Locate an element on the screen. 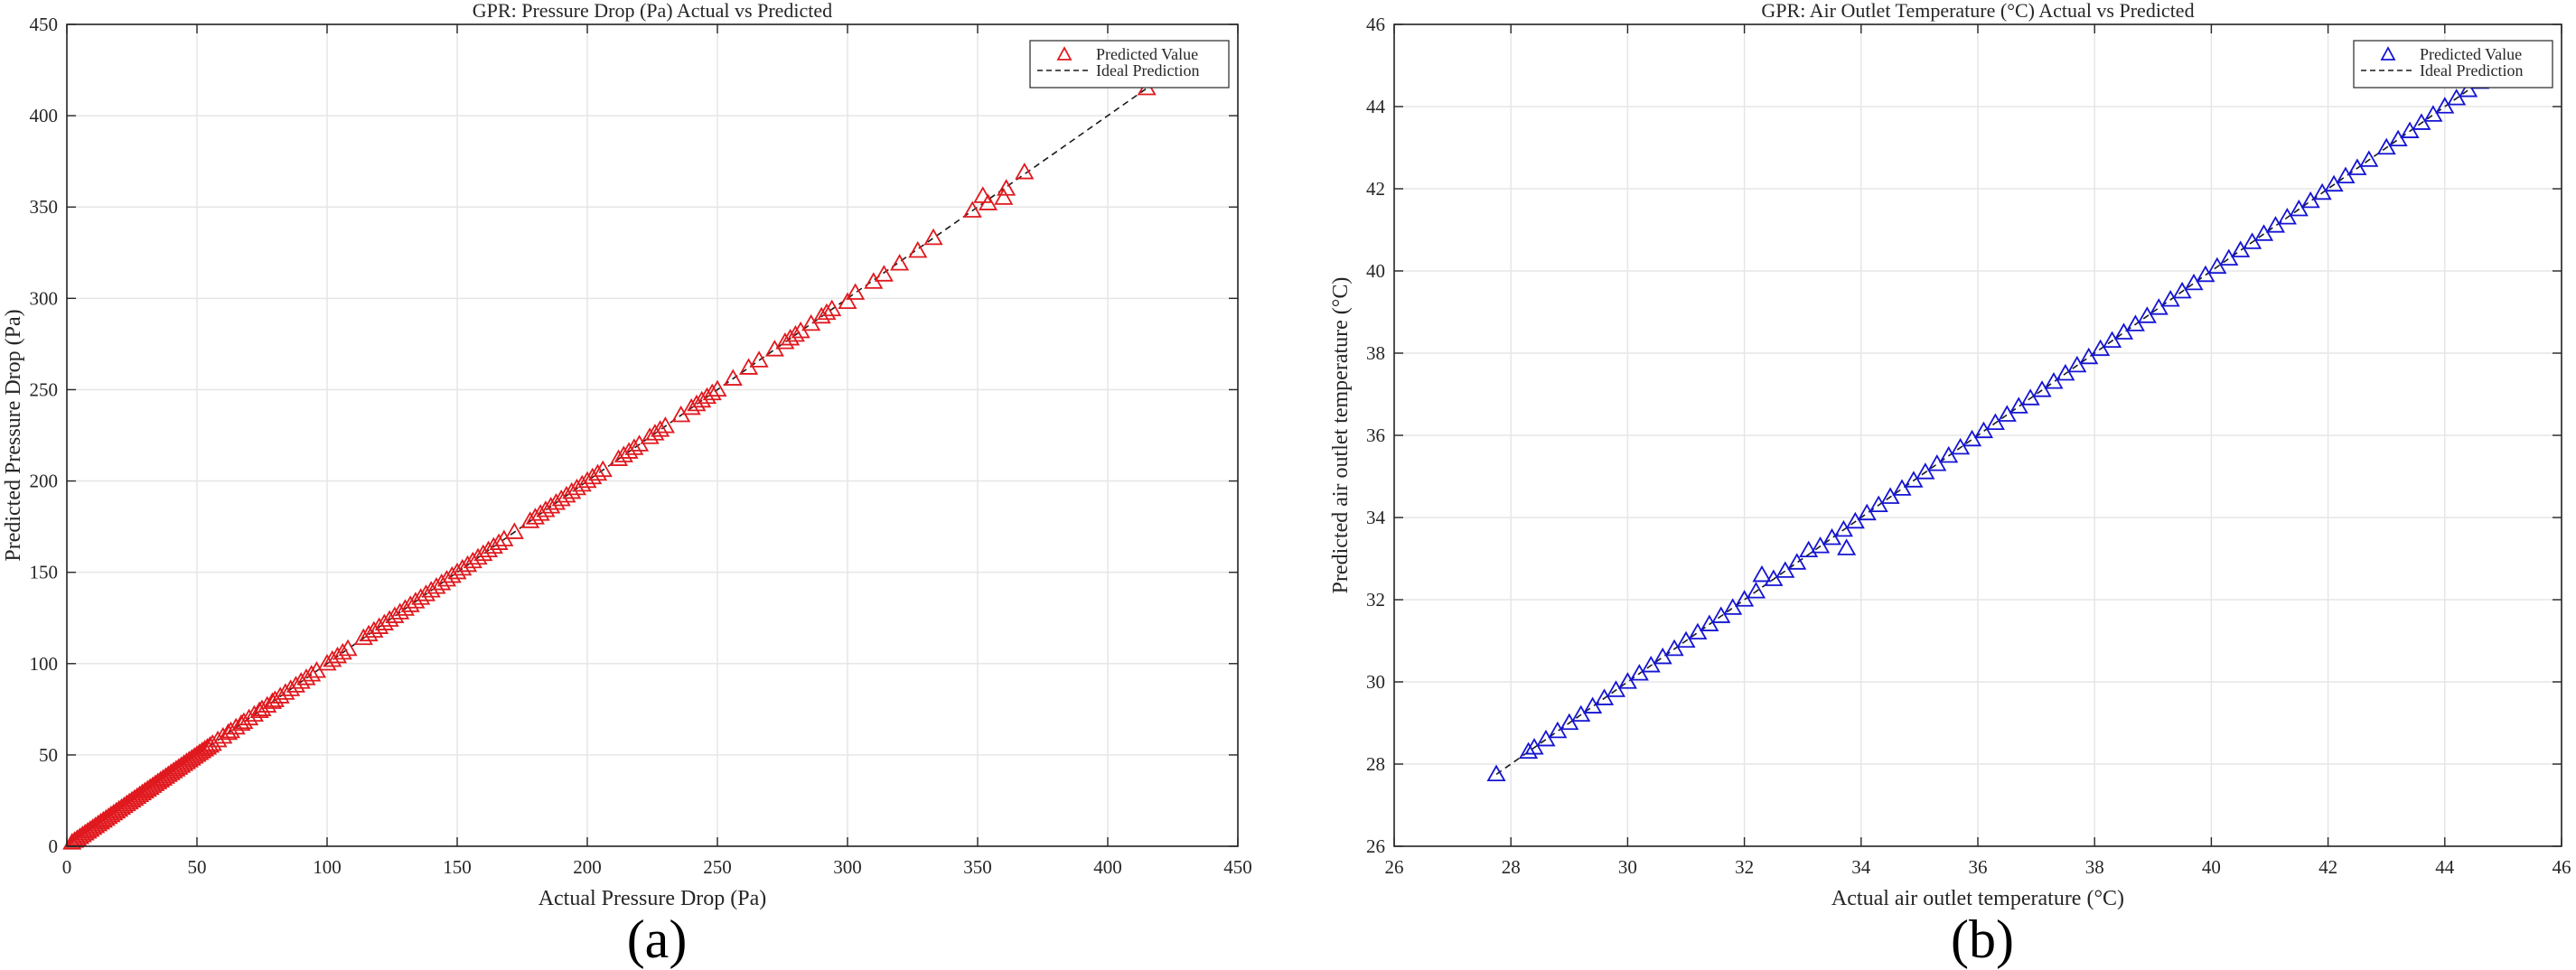 The width and height of the screenshot is (2576, 970). y-tick-label: 44 is located at coordinates (1376, 107).